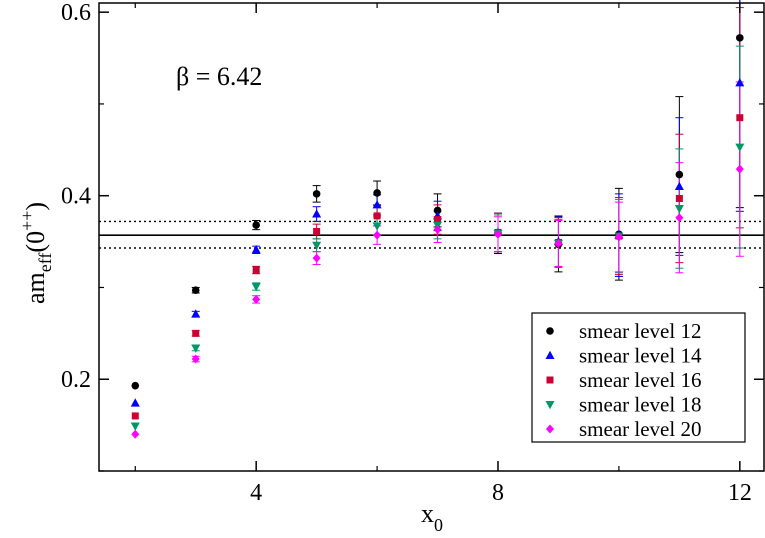 This screenshot has height=538, width=765. Describe the element at coordinates (35, 206) in the screenshot. I see `y-axis-label-close: )` at that location.